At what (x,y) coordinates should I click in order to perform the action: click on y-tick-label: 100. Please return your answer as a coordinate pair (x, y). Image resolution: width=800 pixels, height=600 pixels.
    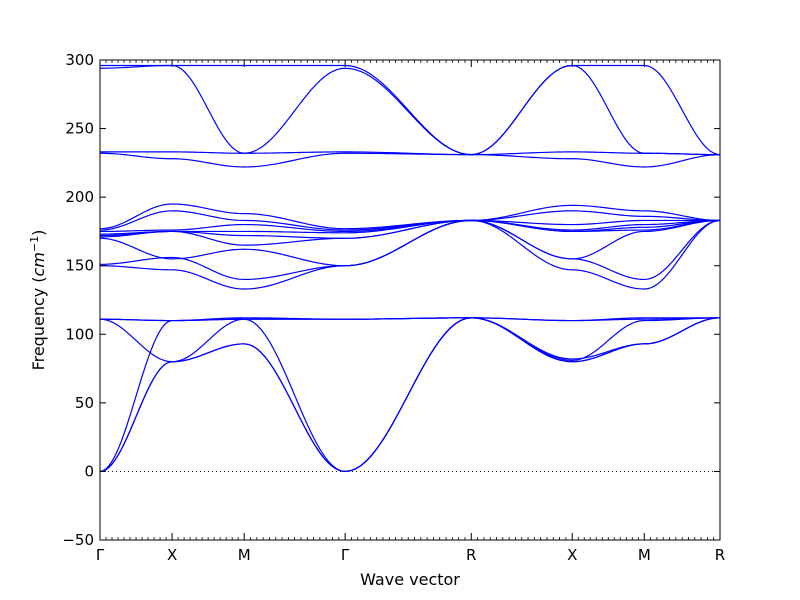
    Looking at the image, I should click on (79, 334).